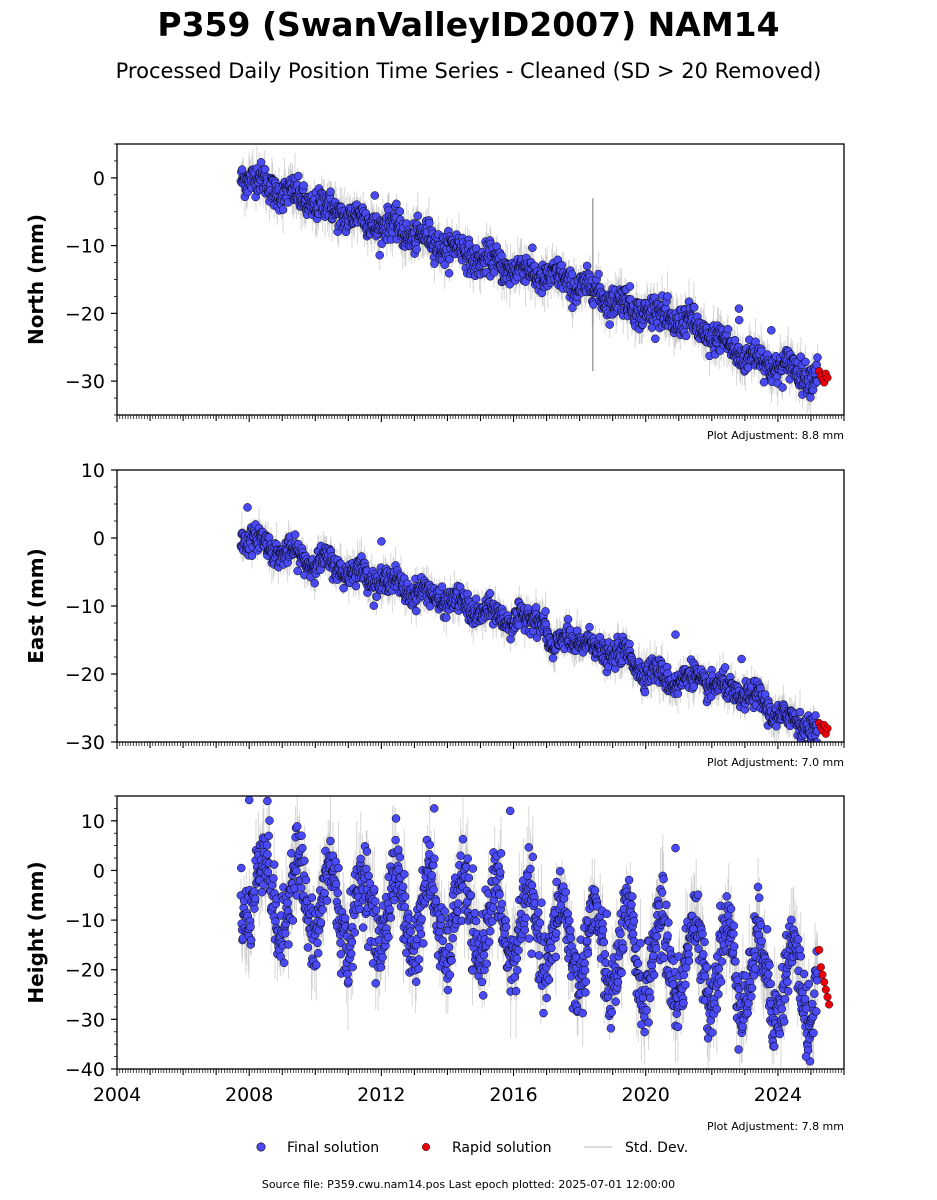 This screenshot has width=937, height=1200. I want to click on y-tick-label: 10, so click(93, 471).